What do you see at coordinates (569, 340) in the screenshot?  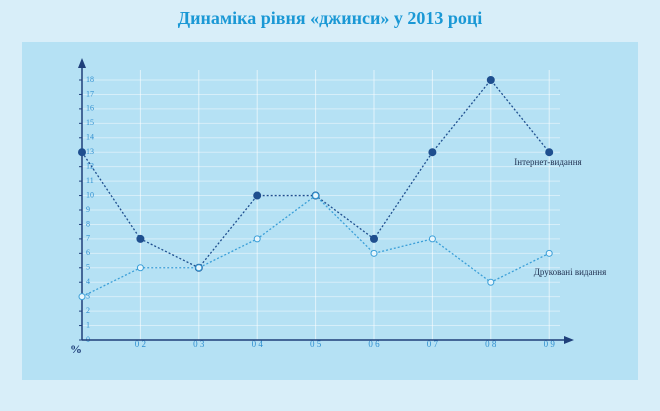 I see `x-axis-arrow` at bounding box center [569, 340].